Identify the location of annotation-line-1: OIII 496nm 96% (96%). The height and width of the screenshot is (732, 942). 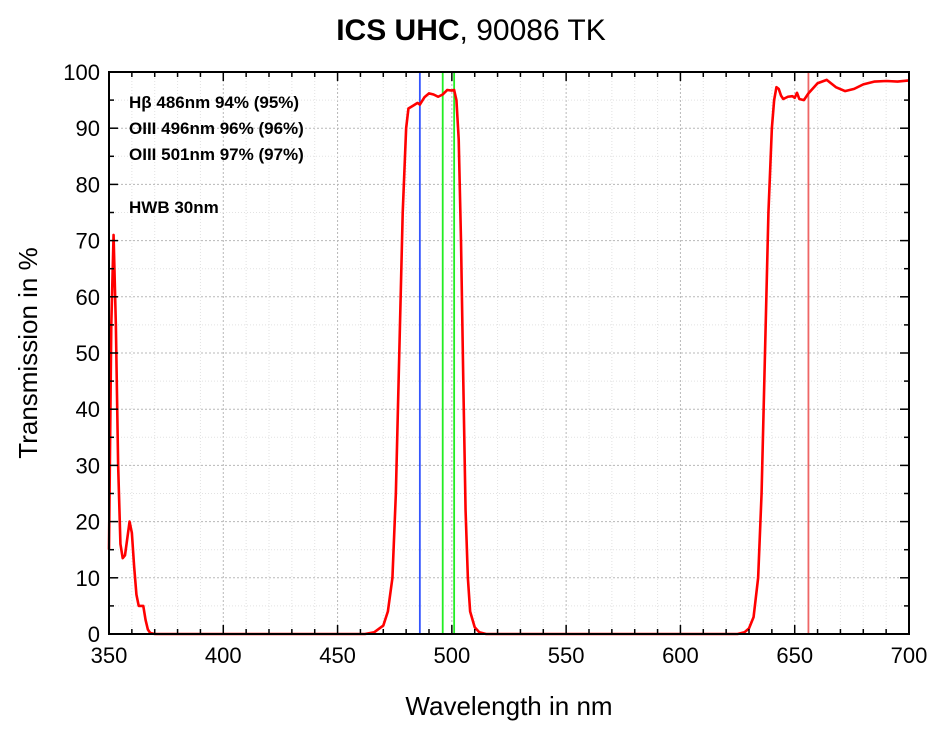
(216, 128).